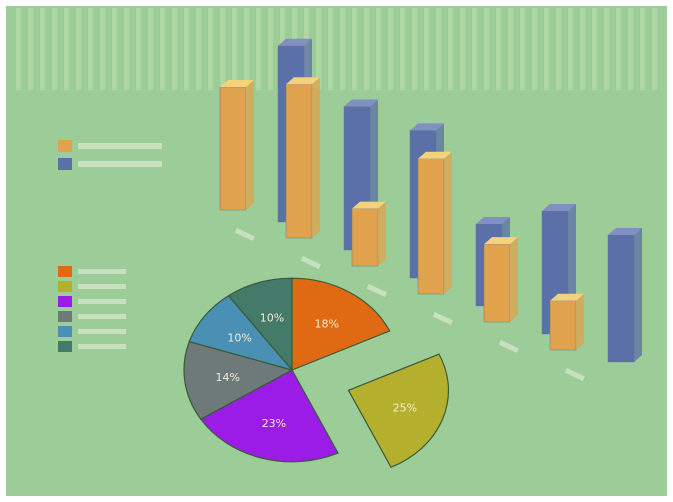 The width and height of the screenshot is (673, 502). Describe the element at coordinates (274, 423) in the screenshot. I see `pie-slice-label: 23%` at that location.